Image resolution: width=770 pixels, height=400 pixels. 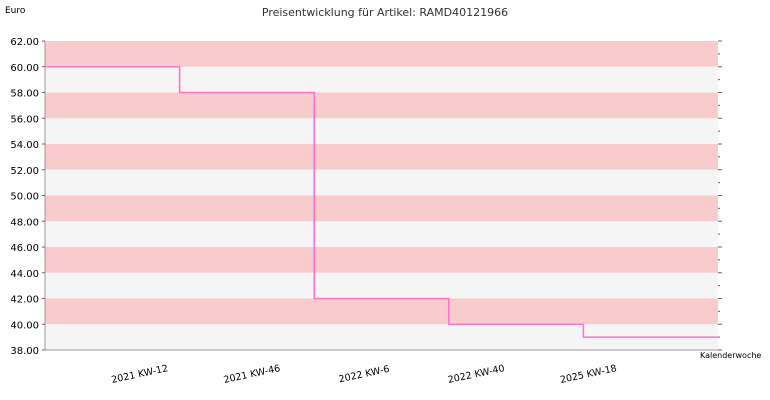 I want to click on y-tick-label: 48.00, so click(x=24, y=222).